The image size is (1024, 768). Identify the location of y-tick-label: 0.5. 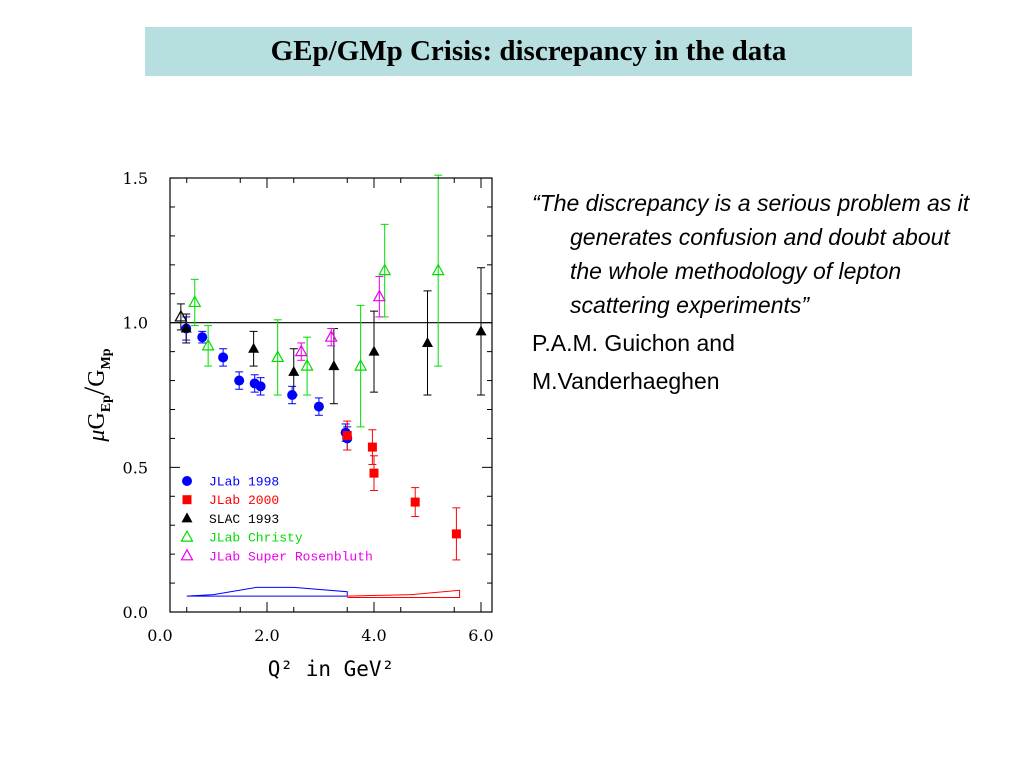
(135, 467).